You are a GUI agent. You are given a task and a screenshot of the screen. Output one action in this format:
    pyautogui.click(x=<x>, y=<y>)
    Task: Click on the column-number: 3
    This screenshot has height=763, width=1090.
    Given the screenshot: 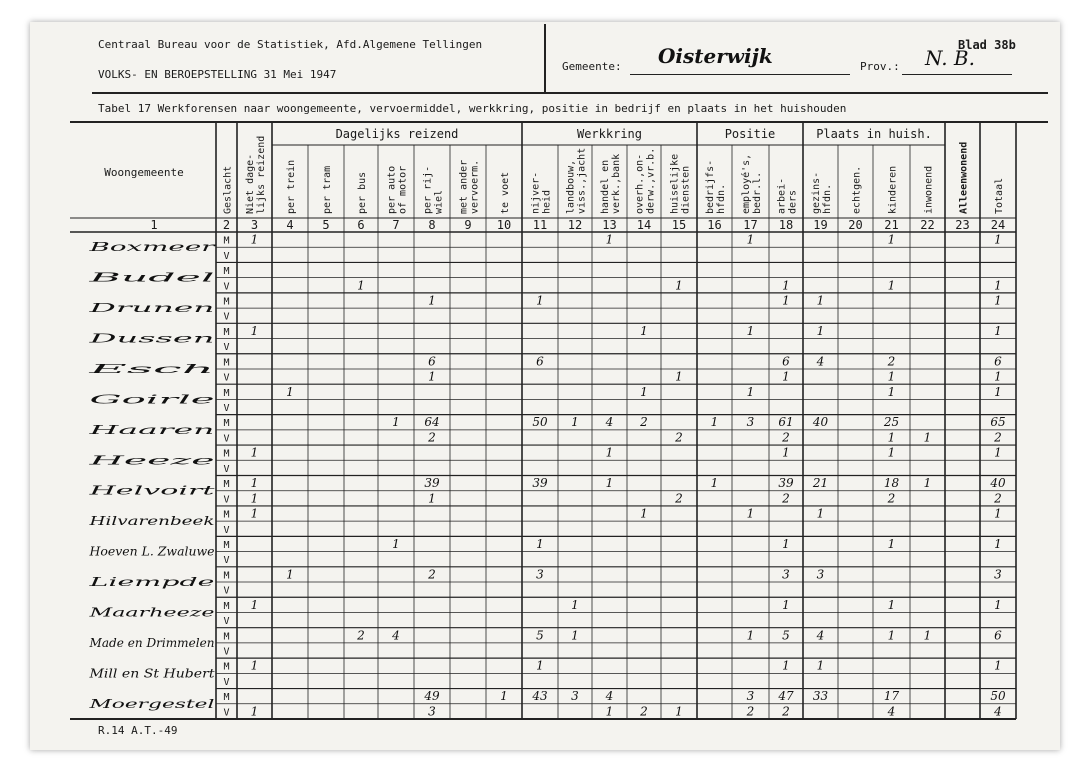 What is the action you would take?
    pyautogui.click(x=254, y=225)
    